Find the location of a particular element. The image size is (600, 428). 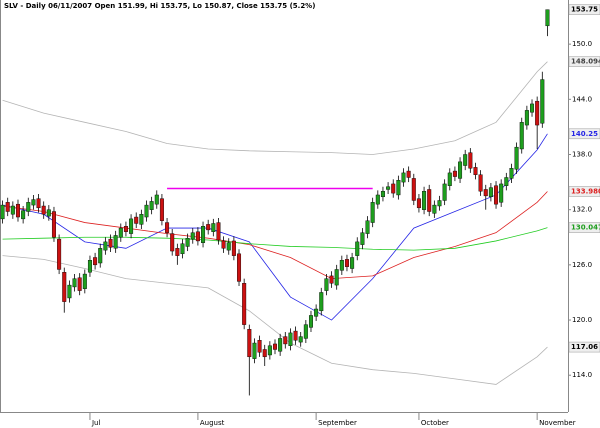

indicator-line is located at coordinates (275, 239).